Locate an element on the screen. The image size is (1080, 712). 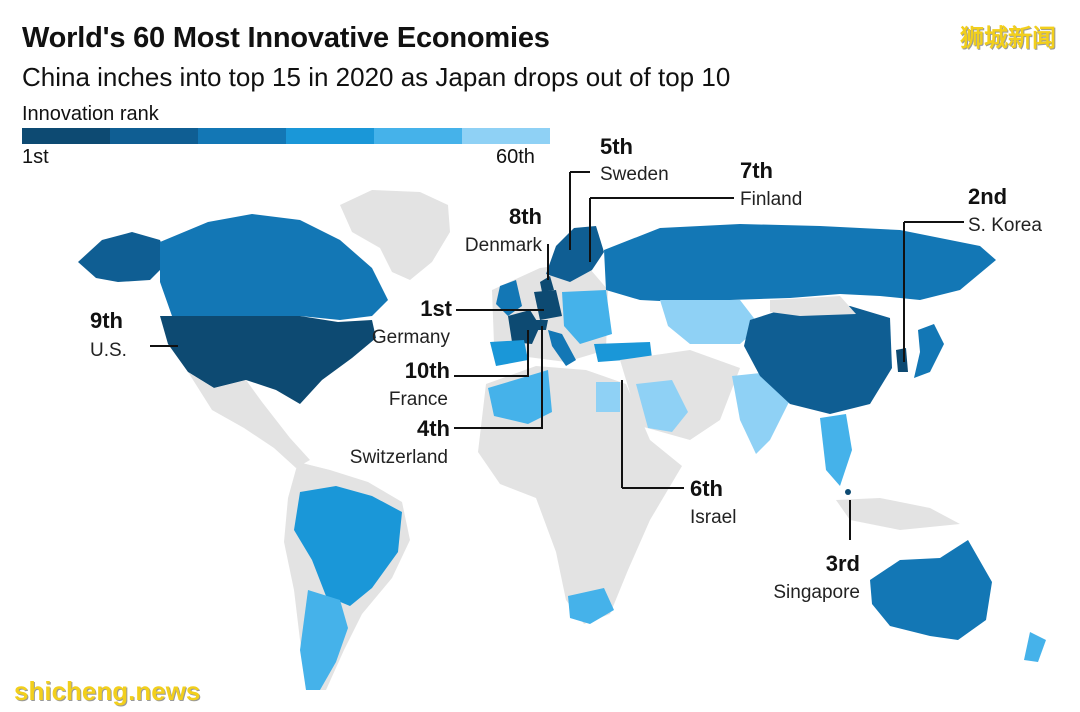
callout-country-israel: Israel is located at coordinates (713, 517).